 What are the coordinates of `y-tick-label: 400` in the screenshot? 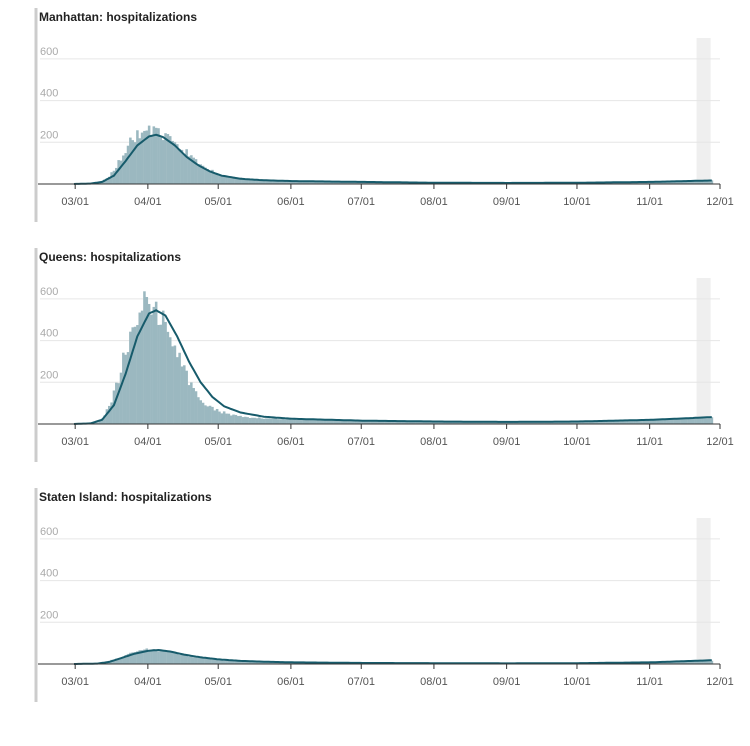 It's located at (49, 334).